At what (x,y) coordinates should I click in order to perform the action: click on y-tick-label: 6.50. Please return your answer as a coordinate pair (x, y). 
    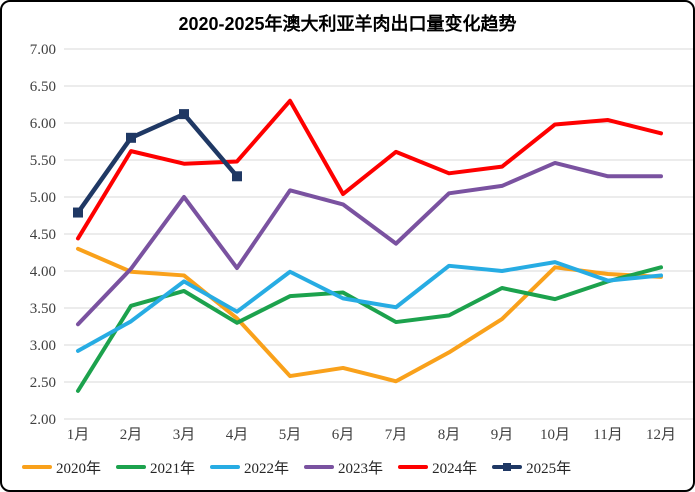
    Looking at the image, I should click on (43, 87).